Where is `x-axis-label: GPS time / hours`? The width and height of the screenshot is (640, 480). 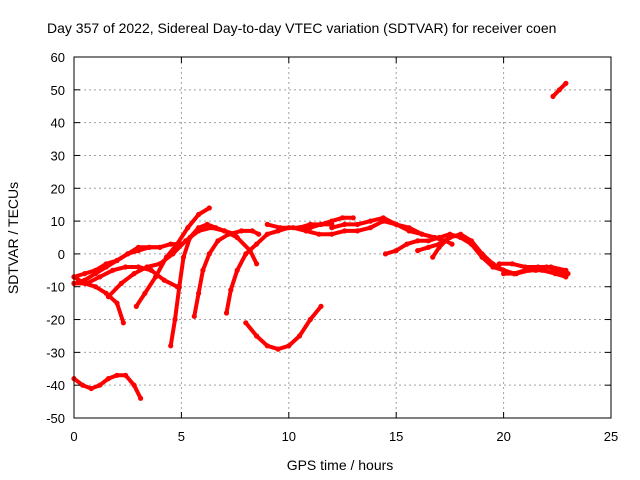 x-axis-label: GPS time / hours is located at coordinates (340, 465).